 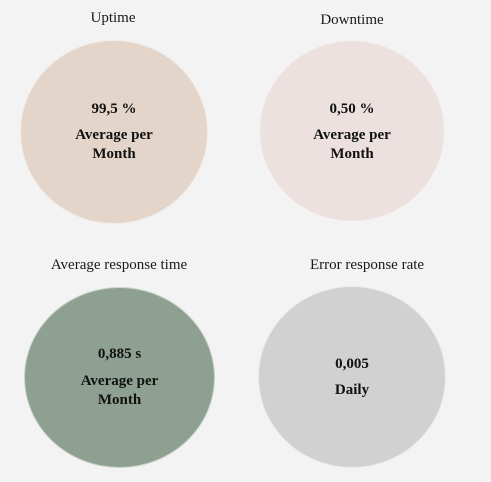 I want to click on downtime-title: Downtime, so click(x=352, y=20).